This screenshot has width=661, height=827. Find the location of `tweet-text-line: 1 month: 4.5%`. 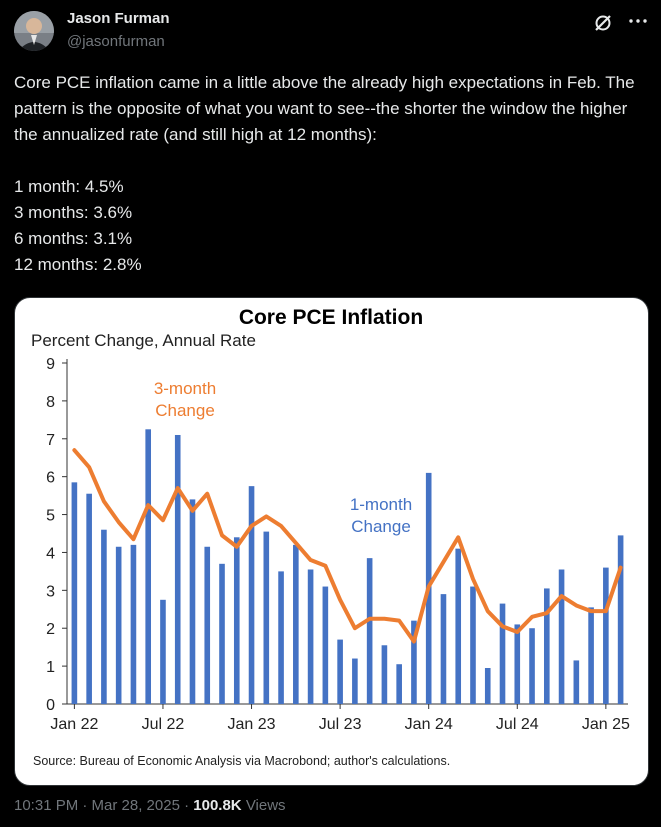

tweet-text-line: 1 month: 4.5% is located at coordinates (69, 186).